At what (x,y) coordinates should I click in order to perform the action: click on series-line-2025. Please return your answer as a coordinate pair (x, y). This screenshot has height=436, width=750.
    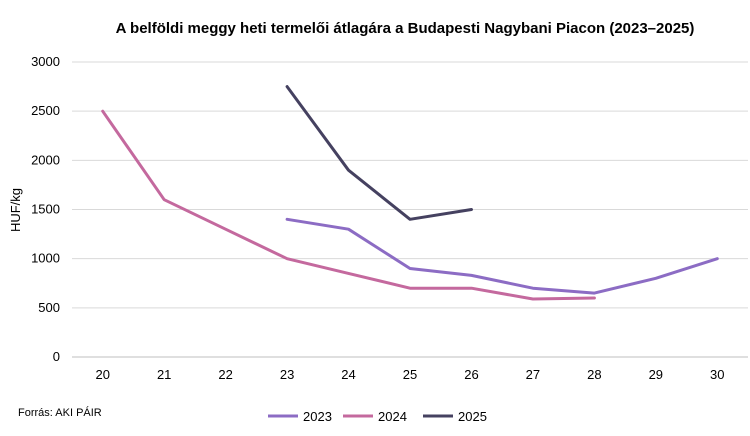
    Looking at the image, I should click on (379, 153).